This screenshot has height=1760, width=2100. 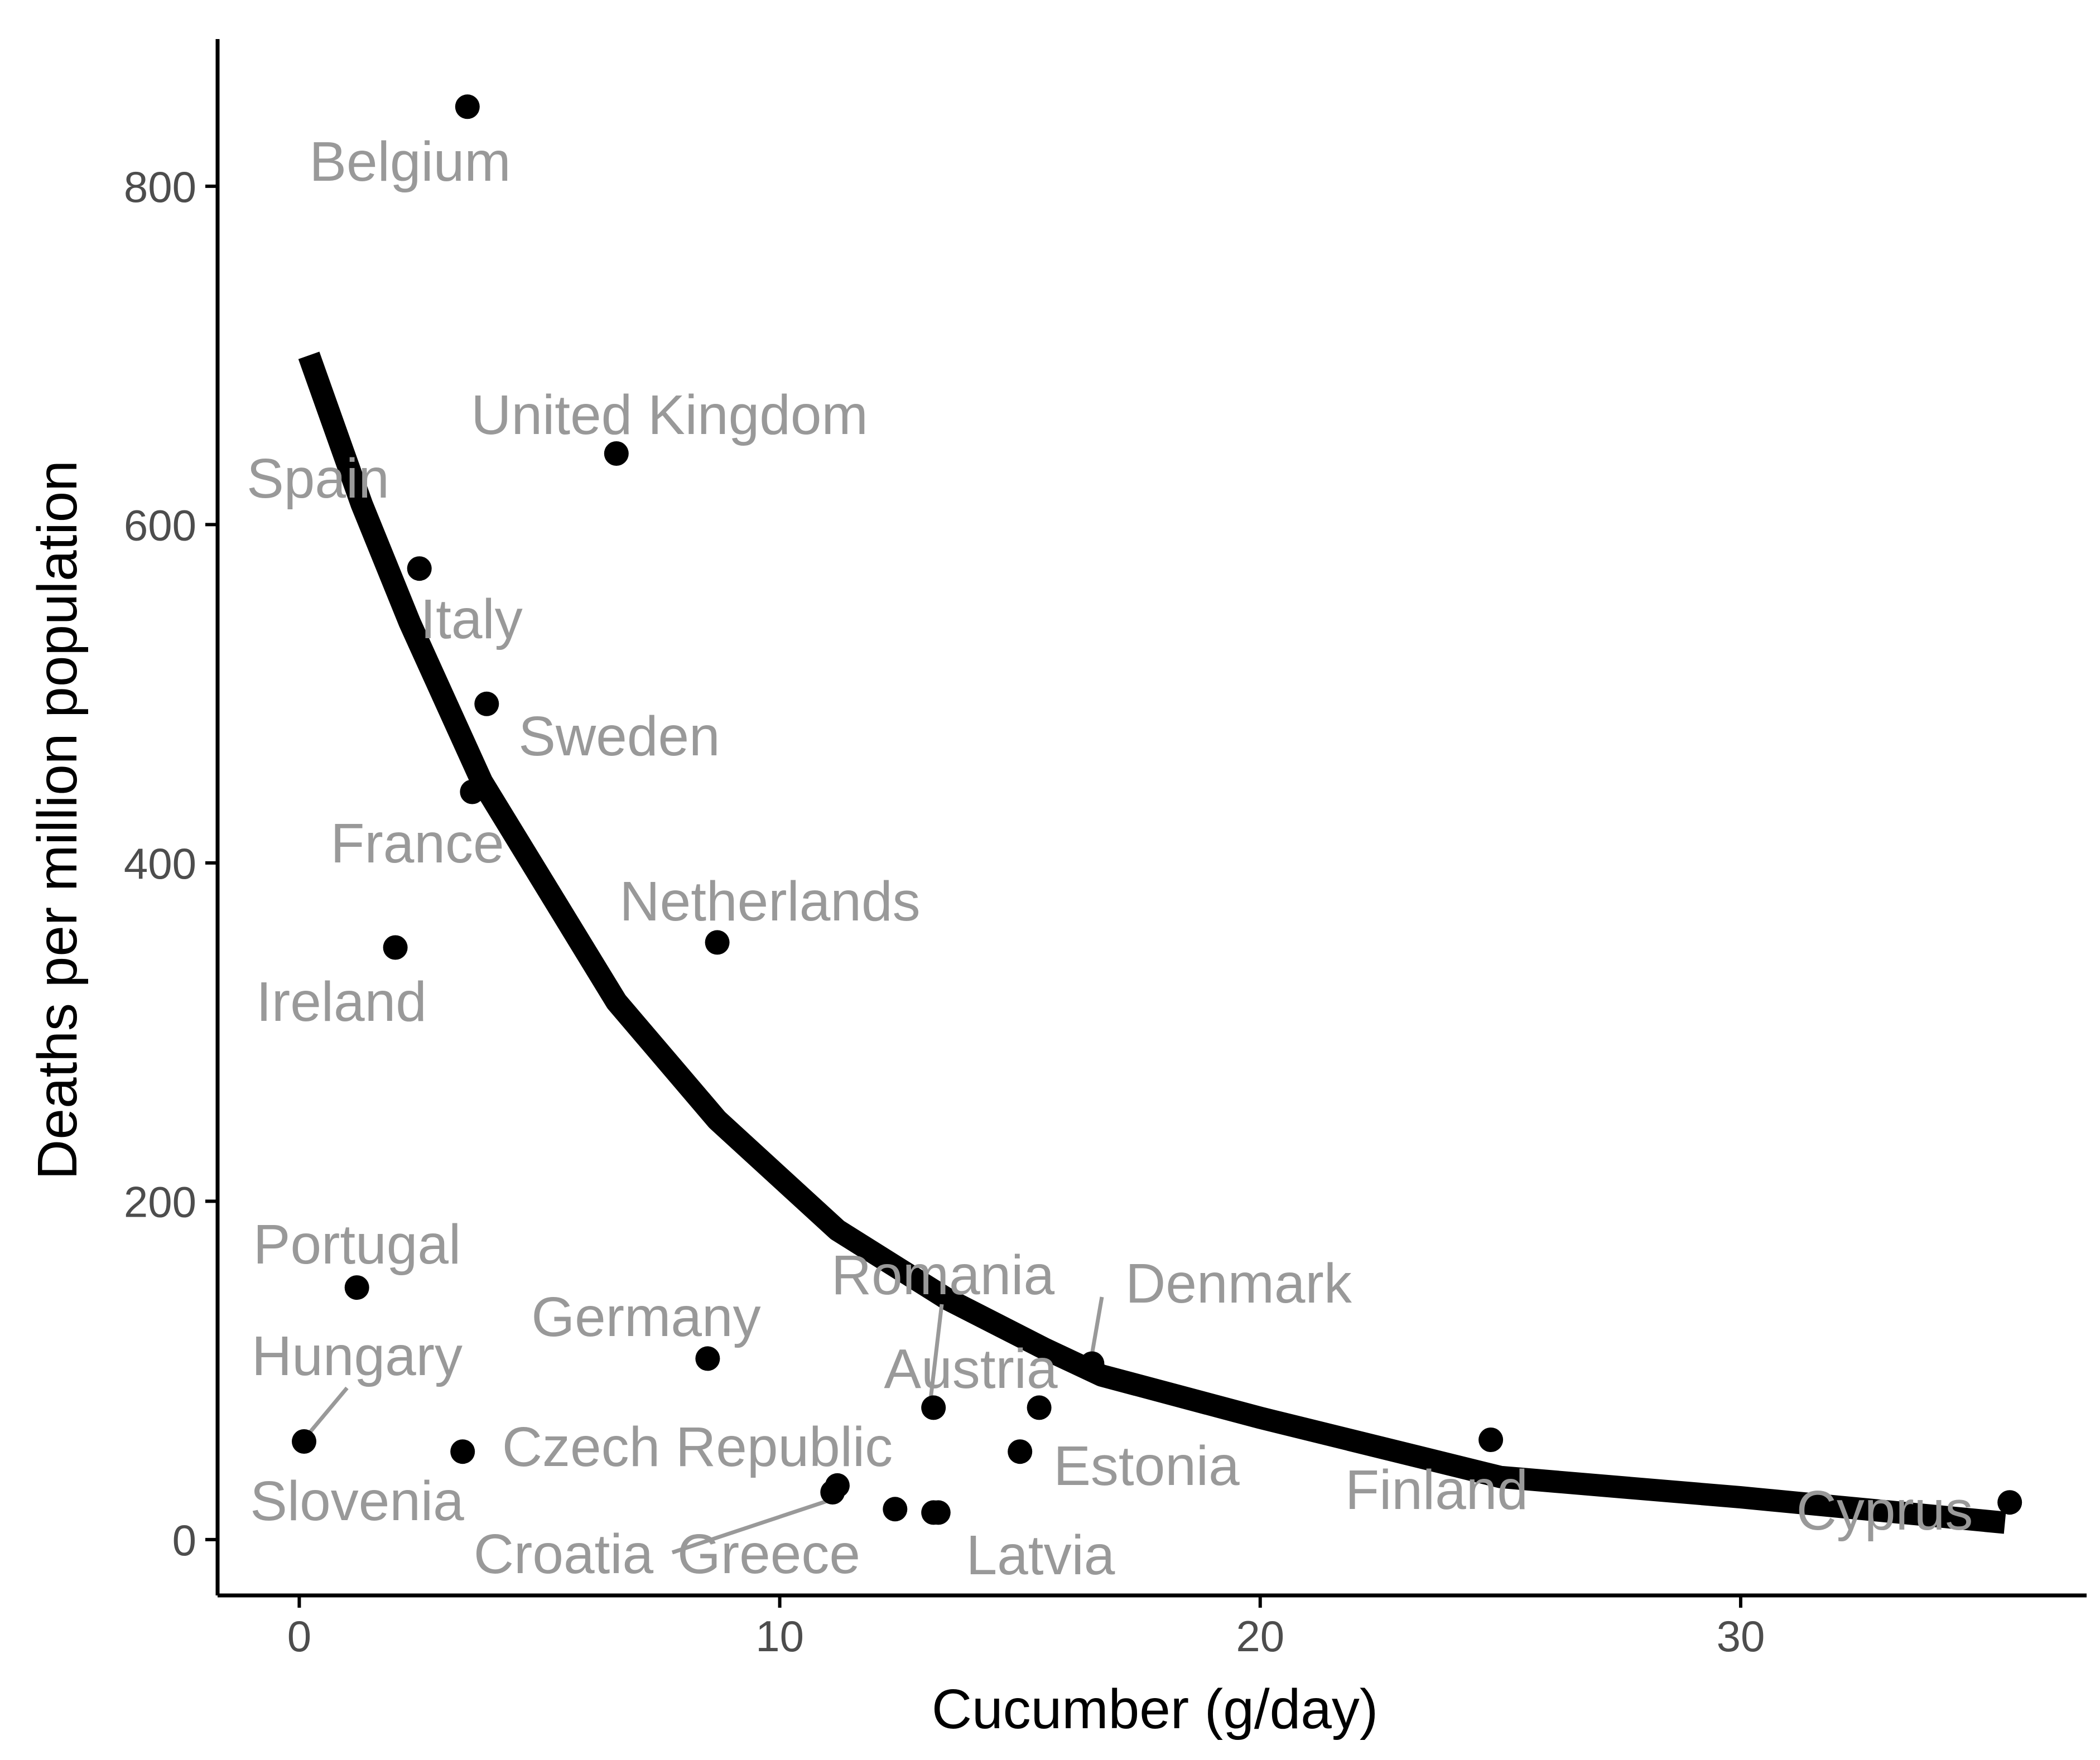 I want to click on label-austria: Austria, so click(x=971, y=1369).